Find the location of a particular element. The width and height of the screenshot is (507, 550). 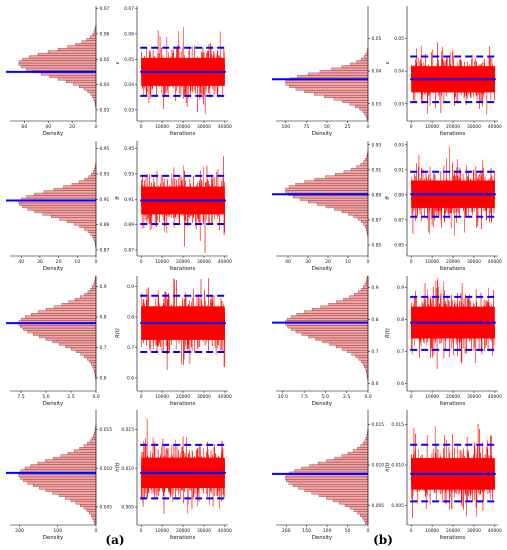

density-x-tick-label: 50 is located at coordinates (327, 127).